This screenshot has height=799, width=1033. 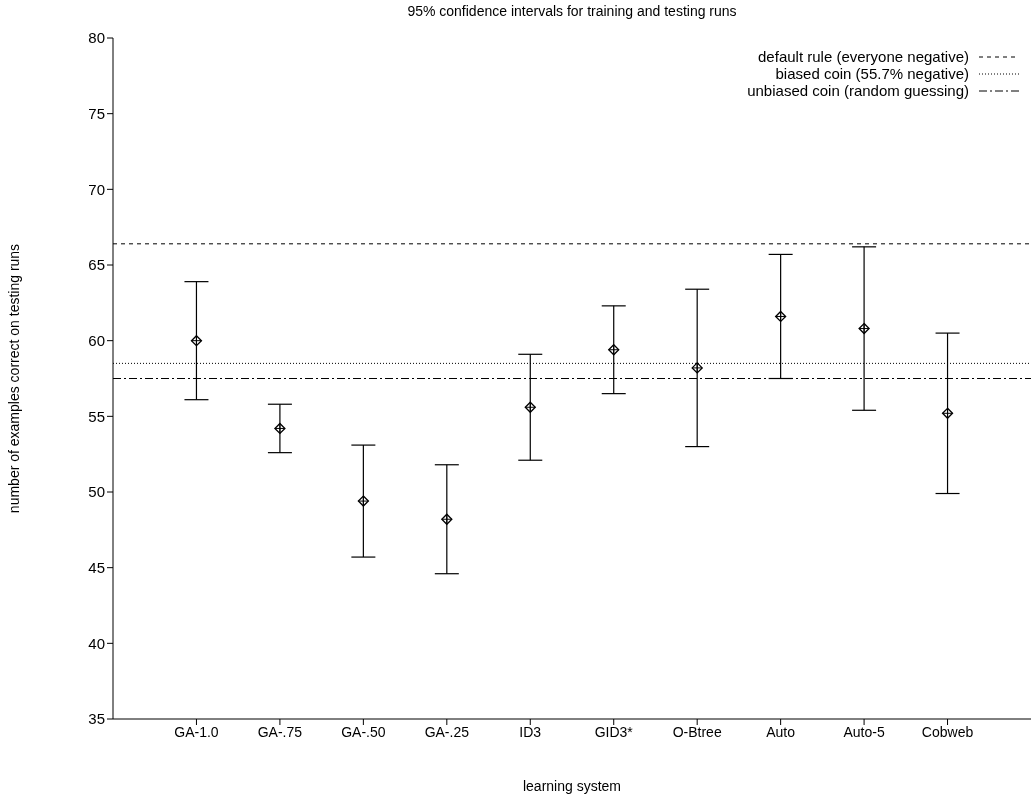 What do you see at coordinates (96, 340) in the screenshot?
I see `y-tick-label: 60` at bounding box center [96, 340].